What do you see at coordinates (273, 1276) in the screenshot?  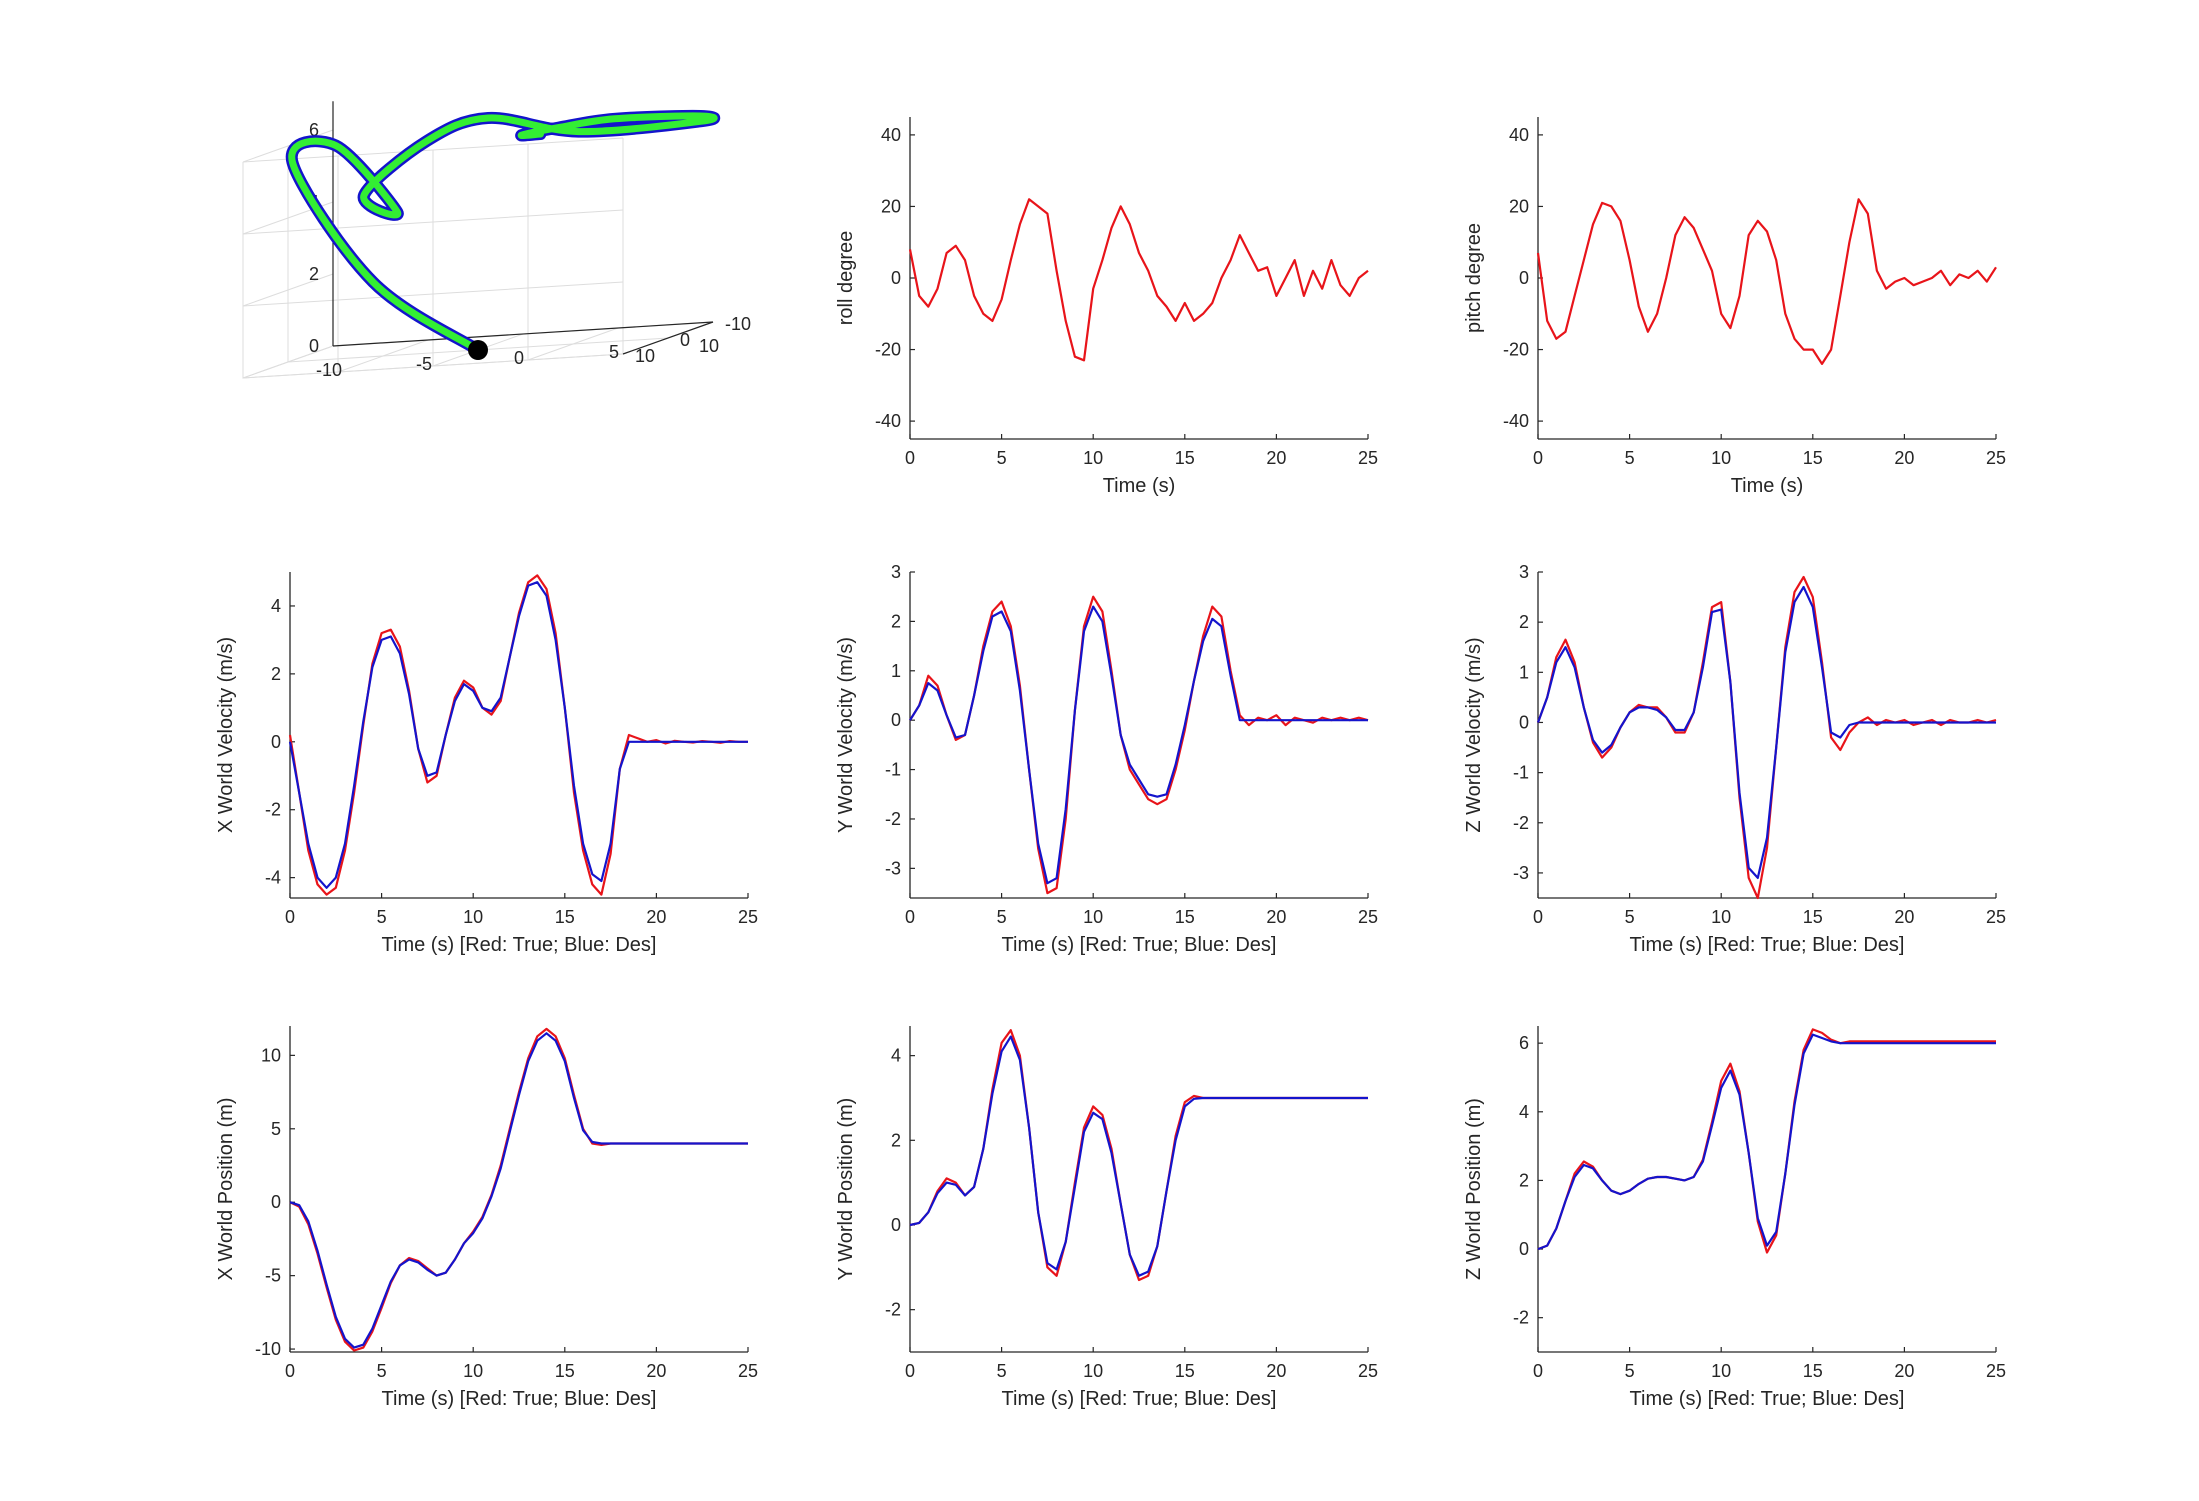 I see `y-tick-label: -5` at bounding box center [273, 1276].